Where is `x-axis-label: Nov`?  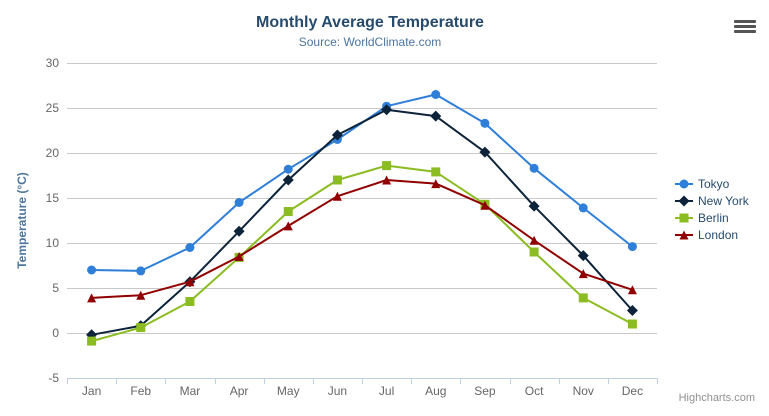 x-axis-label: Nov is located at coordinates (583, 391).